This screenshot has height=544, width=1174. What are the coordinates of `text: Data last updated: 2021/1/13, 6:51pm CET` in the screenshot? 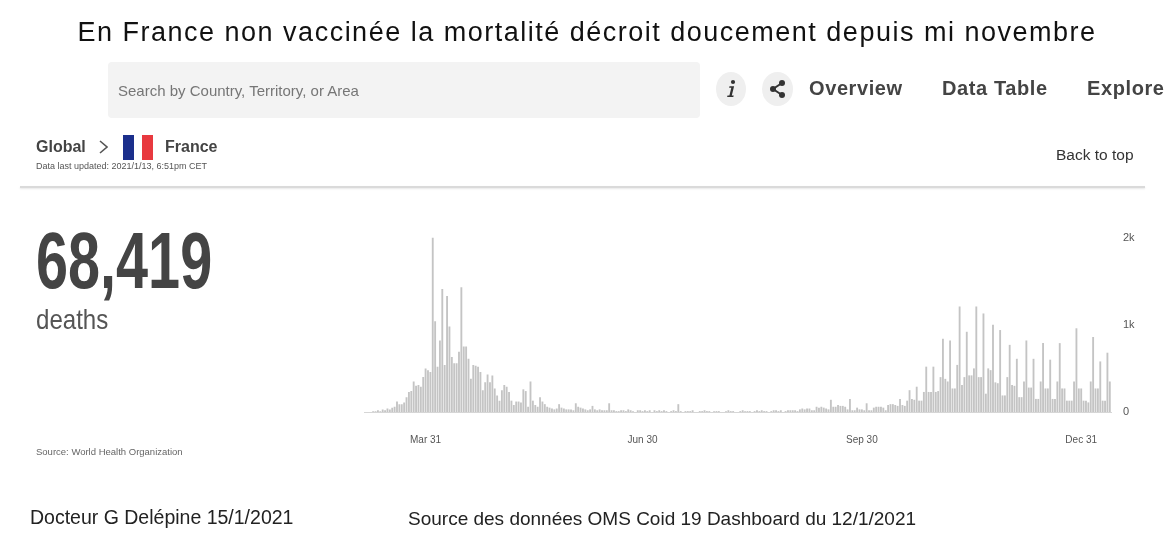 It's located at (122, 166).